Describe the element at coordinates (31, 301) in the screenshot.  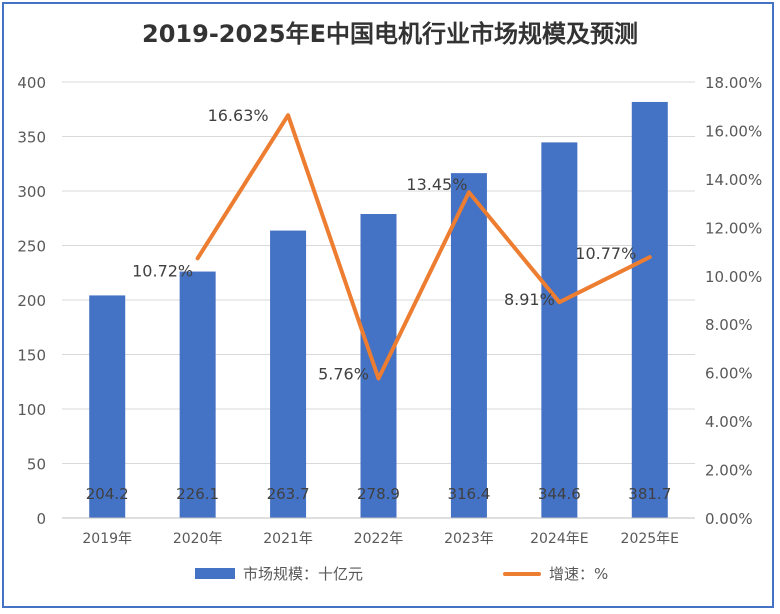
I see `y-left-tick-label: 200` at that location.